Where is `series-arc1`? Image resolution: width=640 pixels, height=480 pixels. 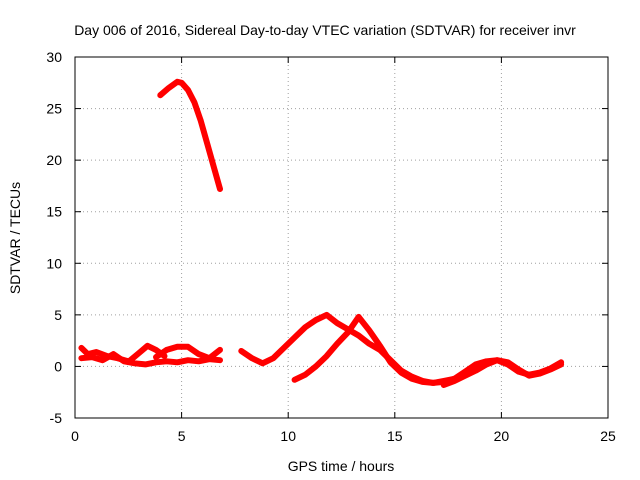
series-arc1 is located at coordinates (150, 359).